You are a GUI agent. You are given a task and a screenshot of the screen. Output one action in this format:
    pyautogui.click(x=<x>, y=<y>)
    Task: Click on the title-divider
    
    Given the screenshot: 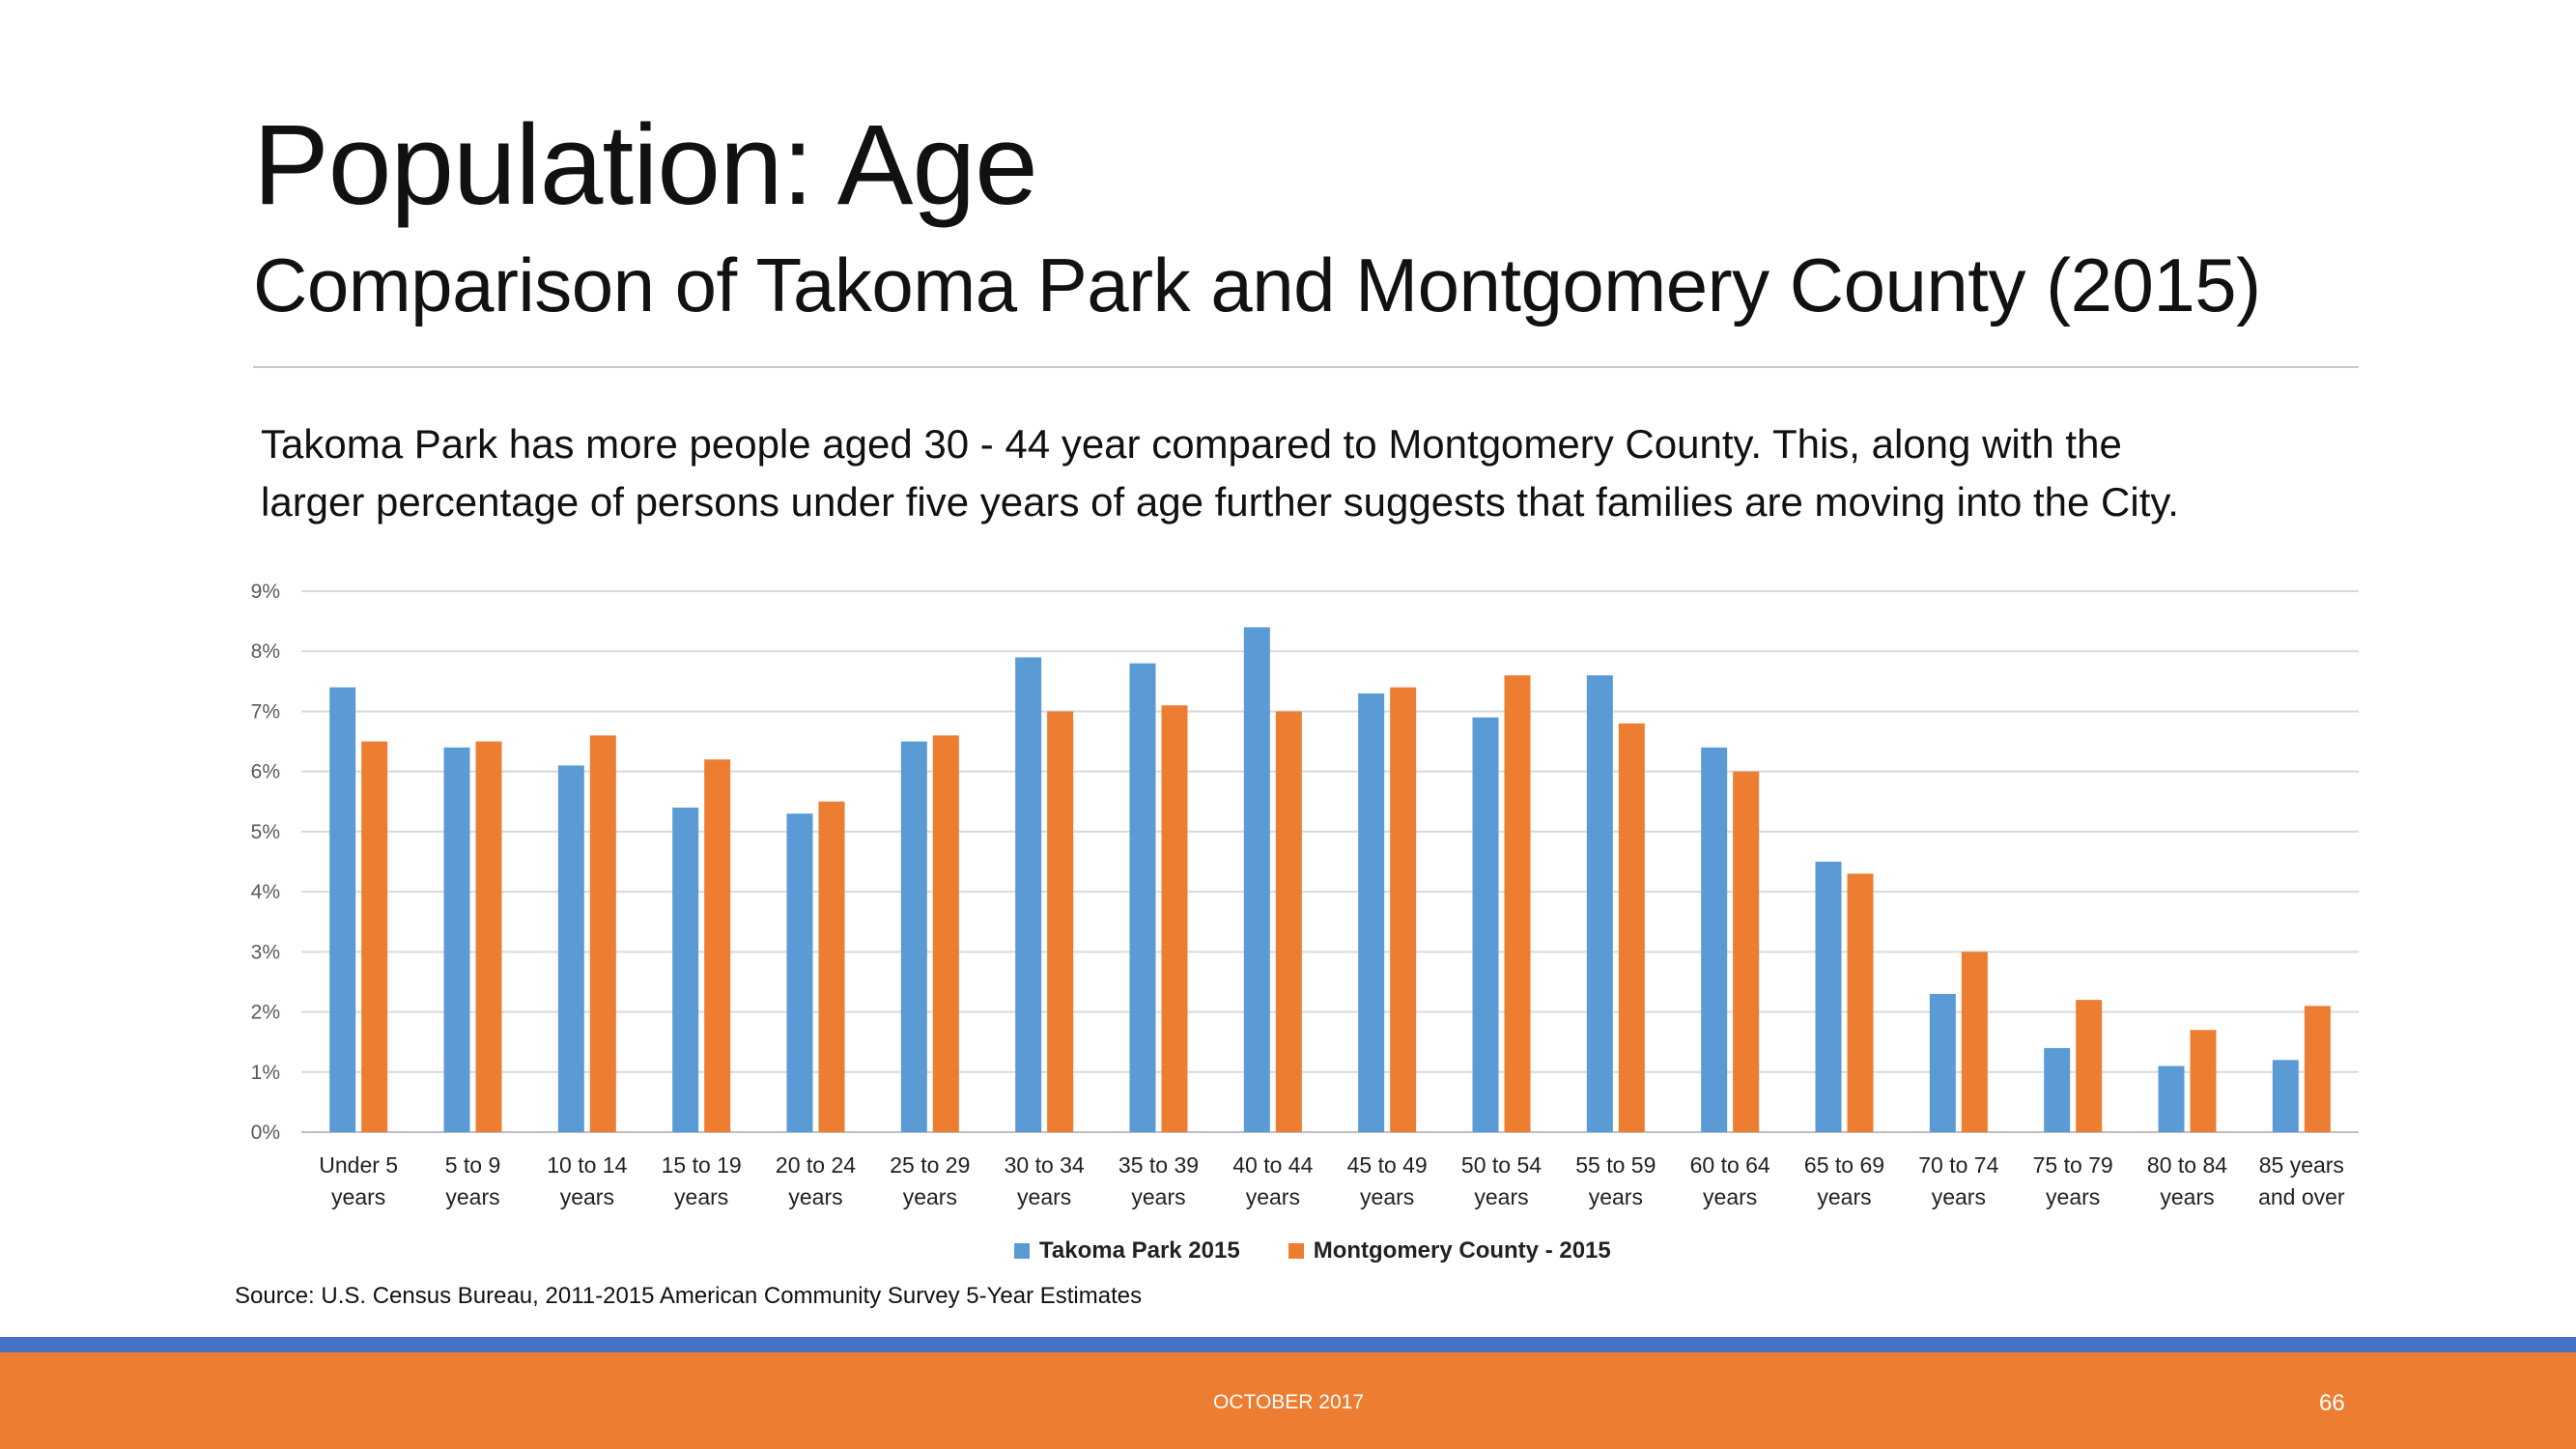 What is the action you would take?
    pyautogui.click(x=1306, y=367)
    